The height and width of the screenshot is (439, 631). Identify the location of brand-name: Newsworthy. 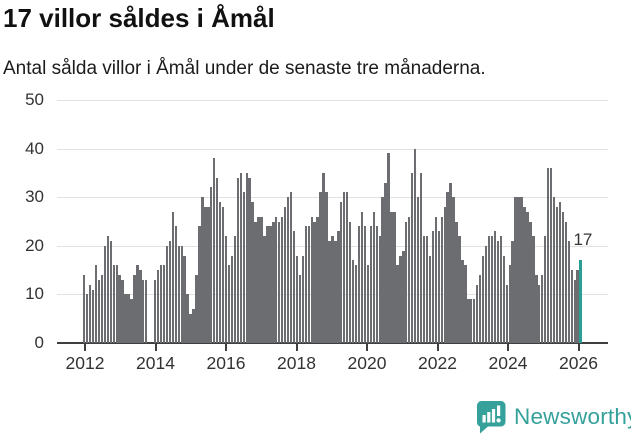
(572, 416).